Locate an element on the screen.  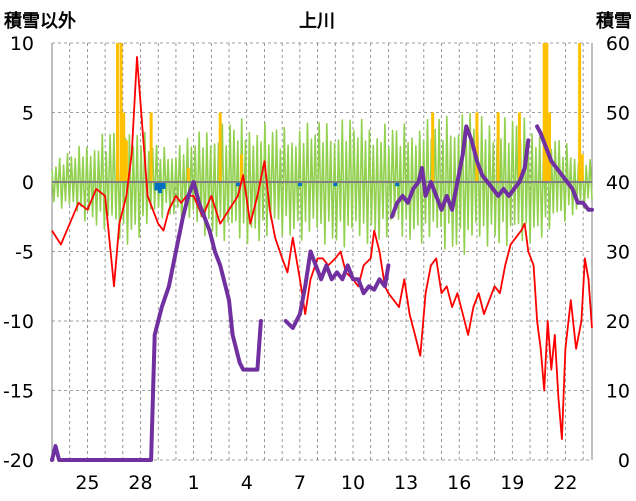
x-tick-label: 4 is located at coordinates (247, 483).